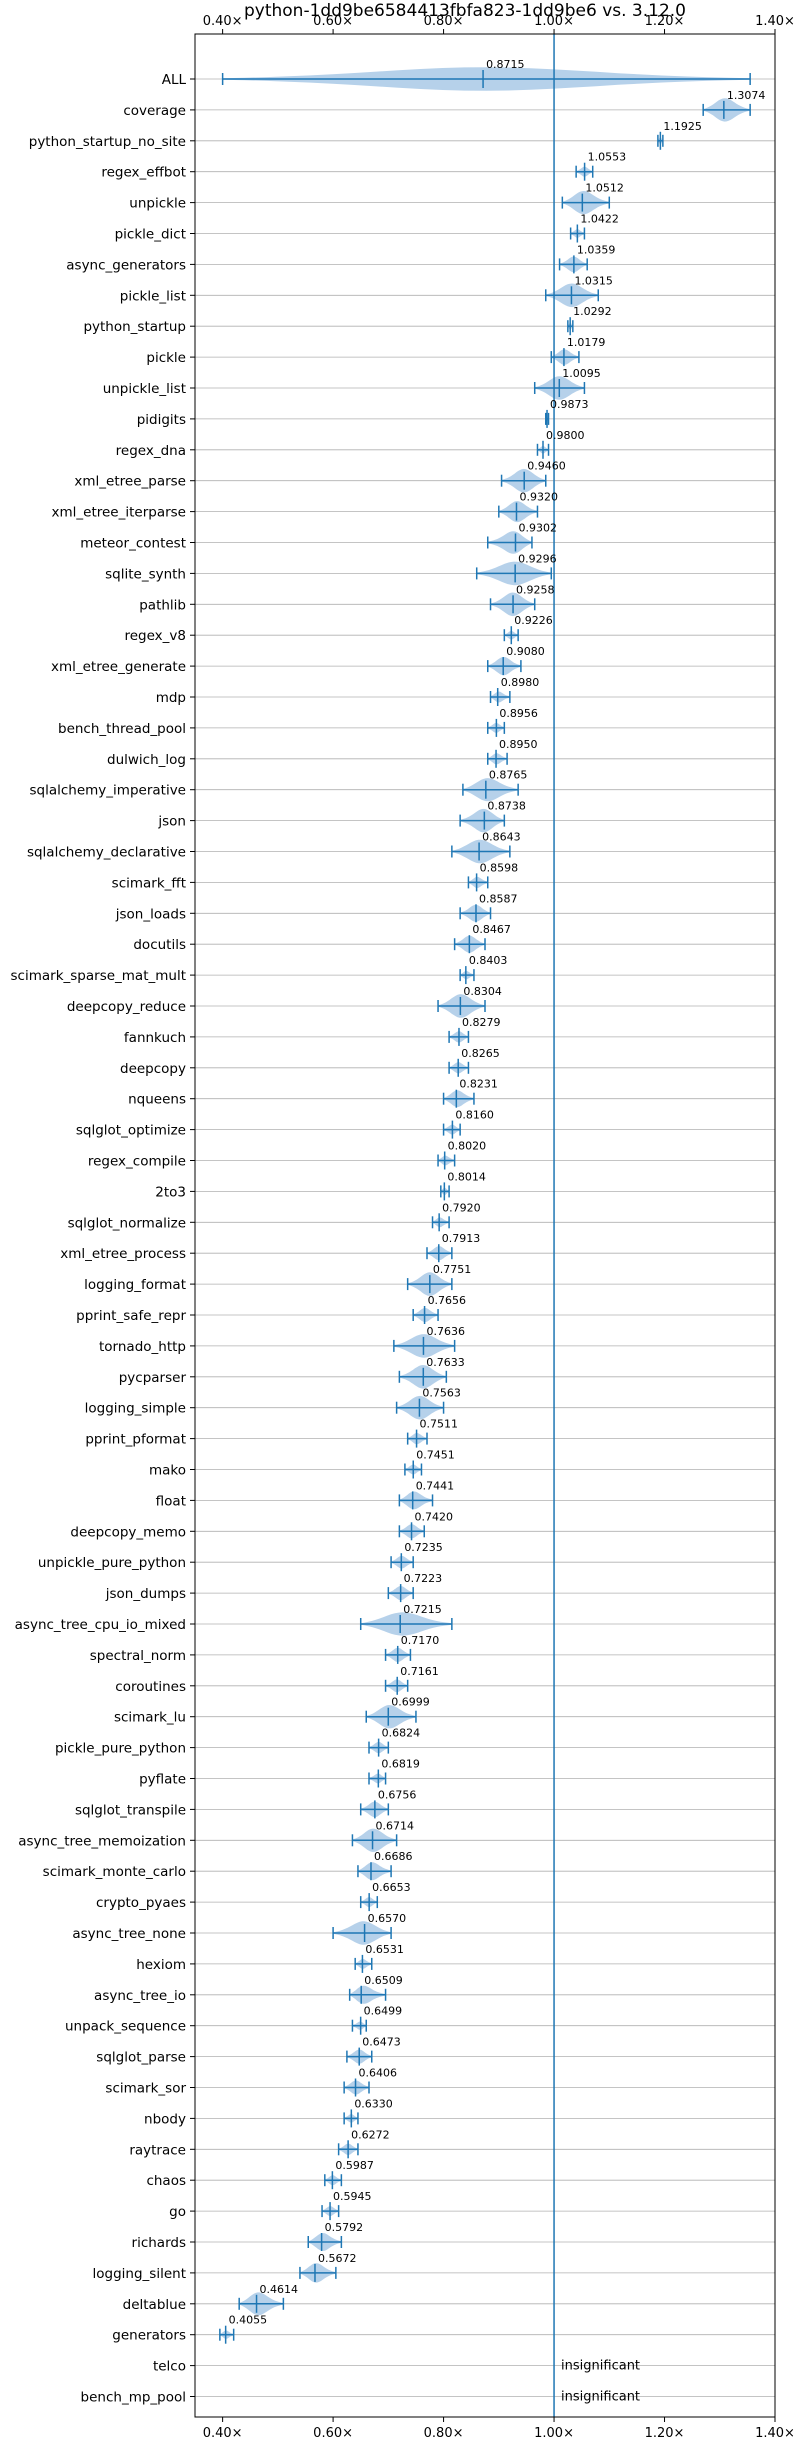 The height and width of the screenshot is (2450, 800). Describe the element at coordinates (162, 1780) in the screenshot. I see `category-label: pyflate` at that location.